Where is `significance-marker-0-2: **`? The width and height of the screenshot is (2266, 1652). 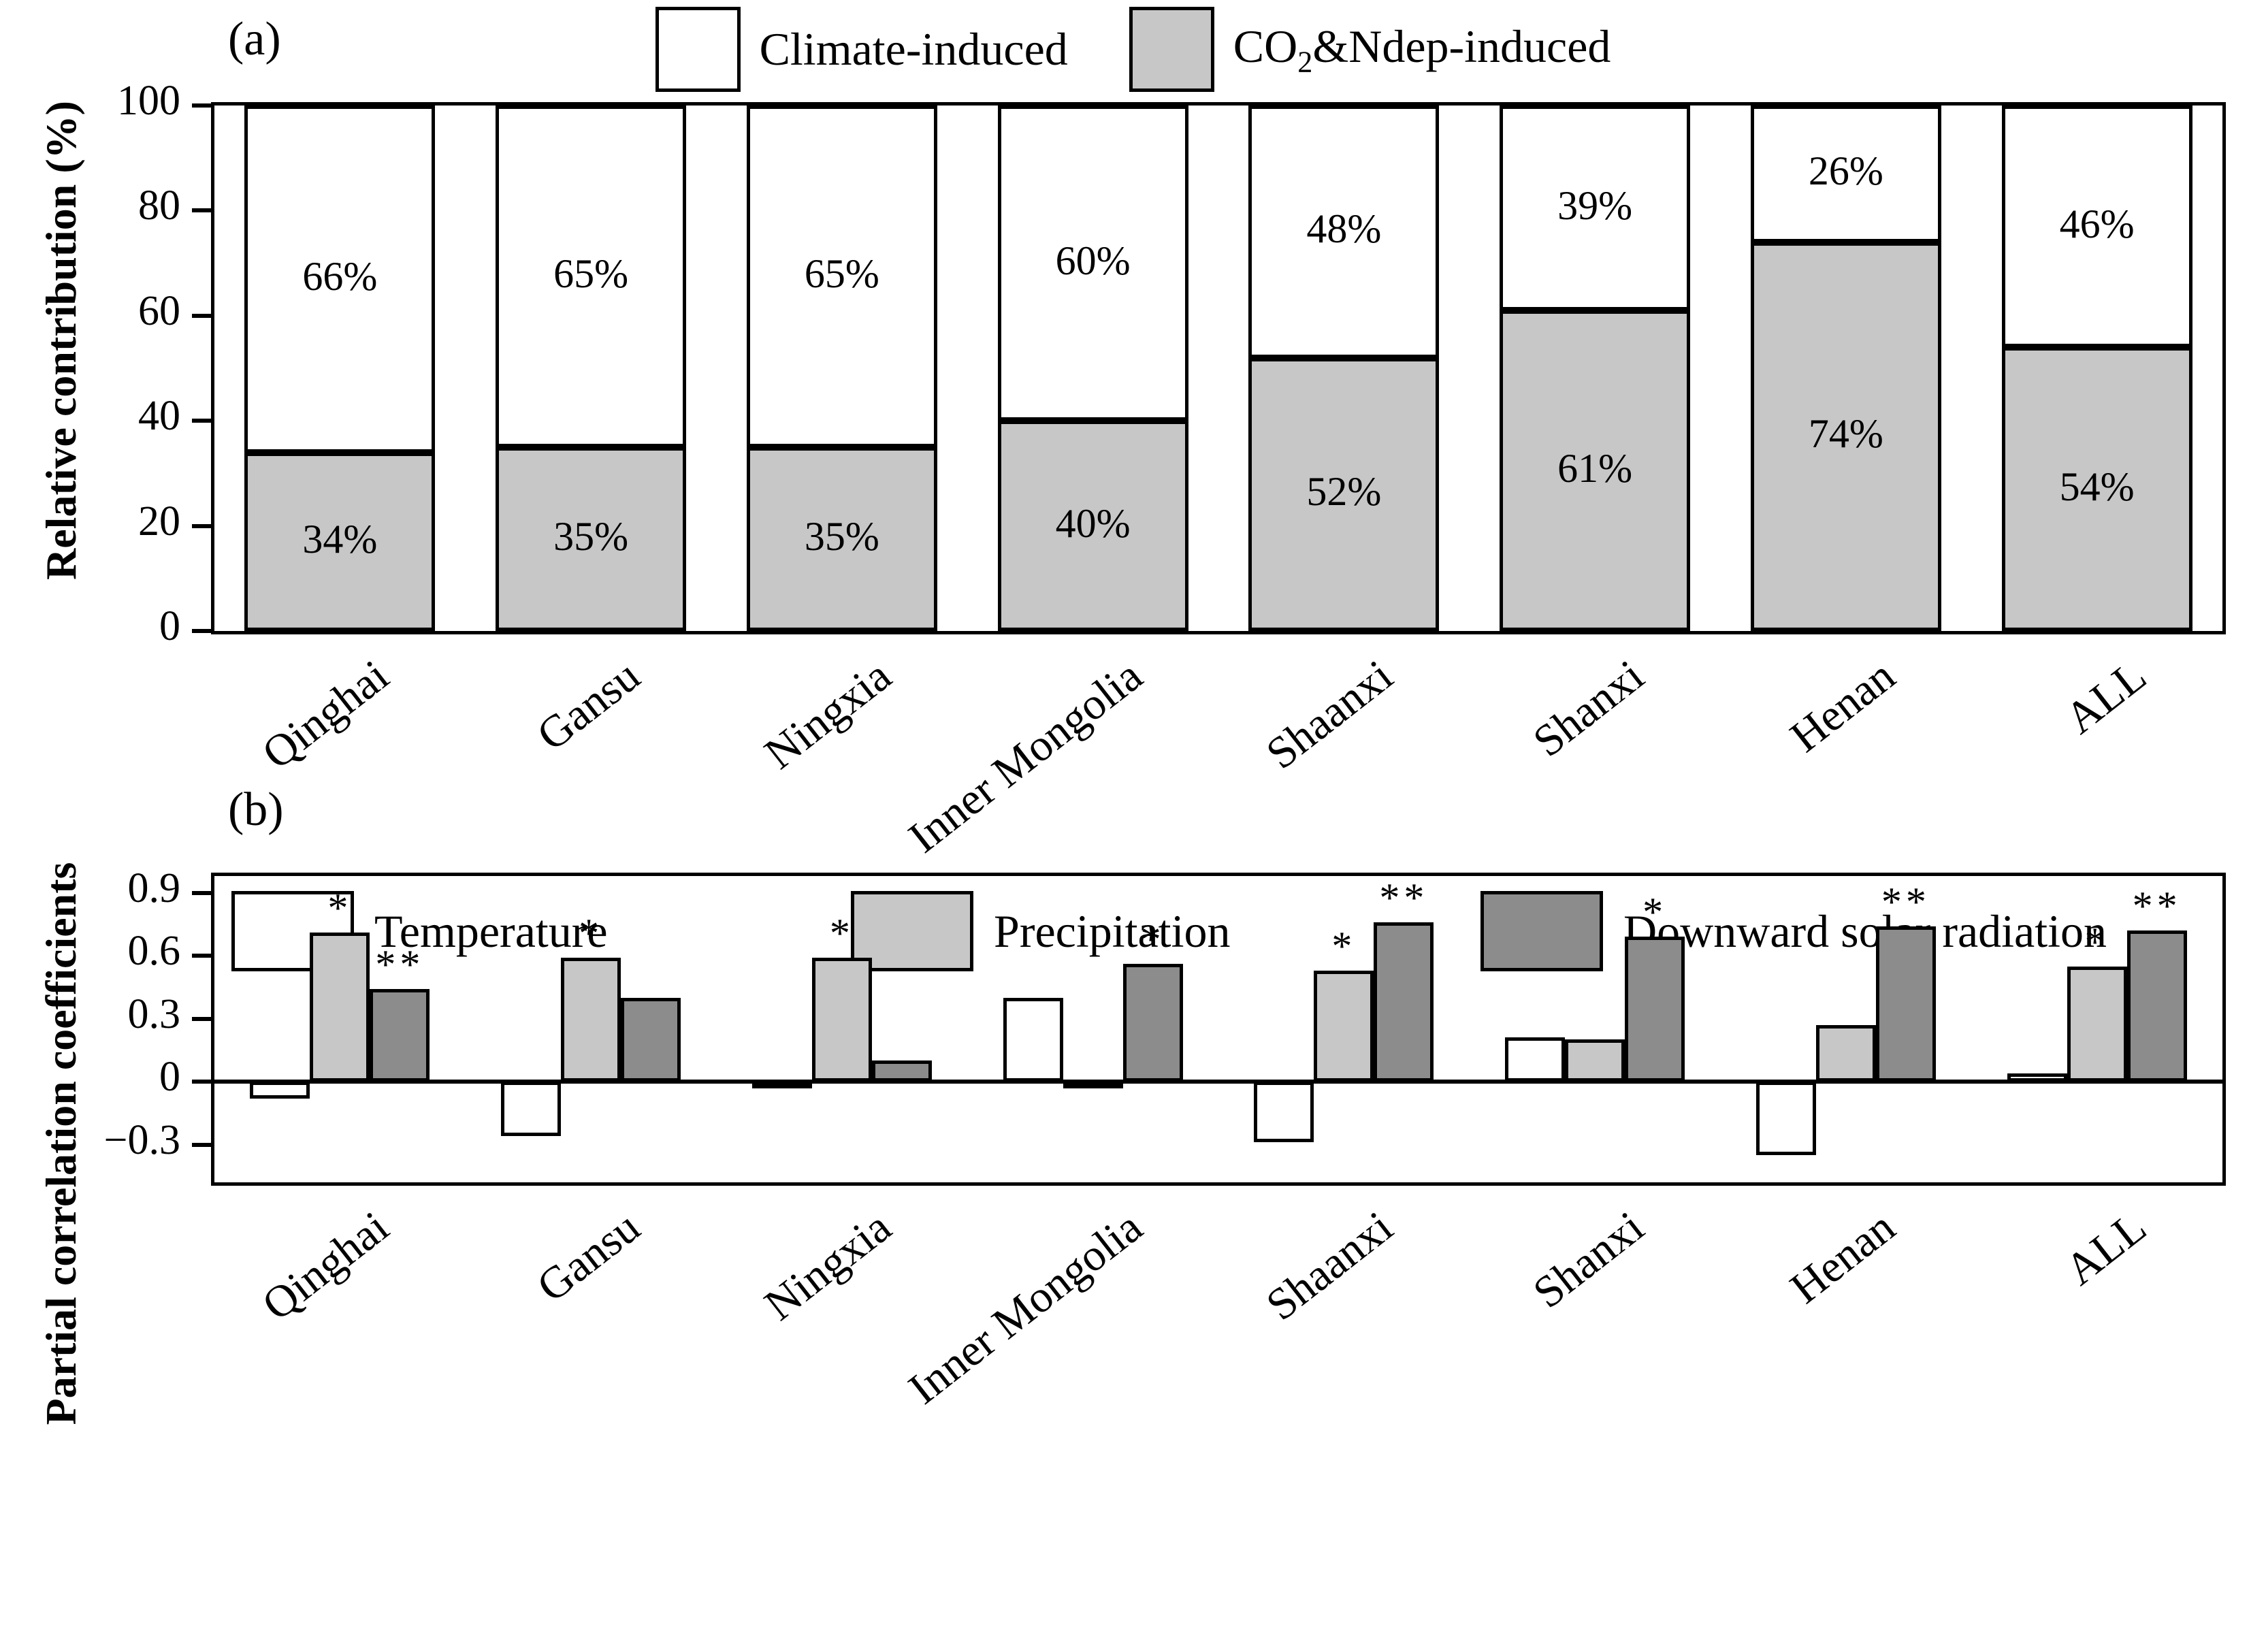
significance-marker-0-2: ** is located at coordinates (400, 965).